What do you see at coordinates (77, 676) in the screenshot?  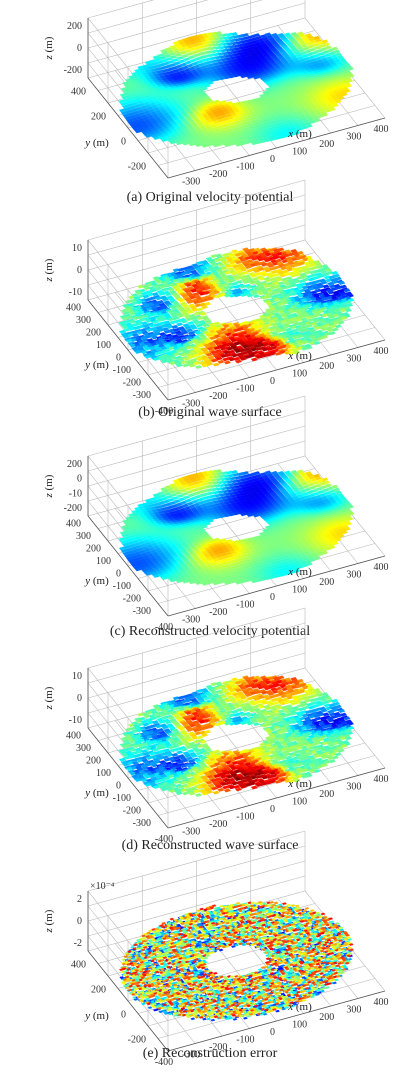 I see `z-tick-label: 10` at bounding box center [77, 676].